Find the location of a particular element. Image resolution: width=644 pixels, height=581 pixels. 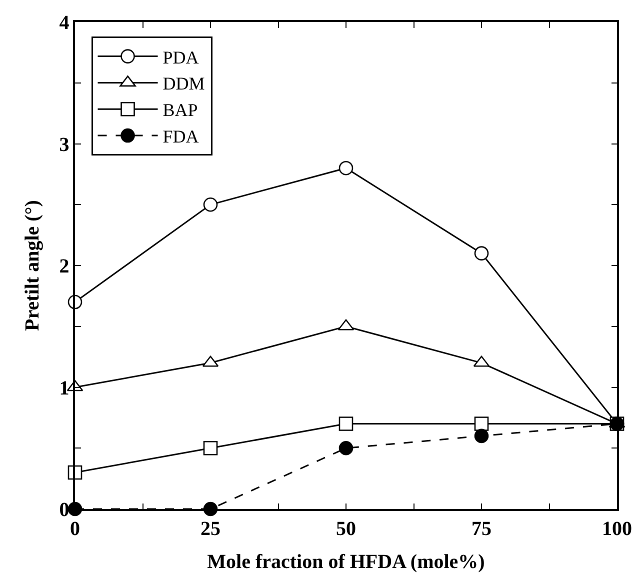

y-tick-label: 2 is located at coordinates (64, 267).